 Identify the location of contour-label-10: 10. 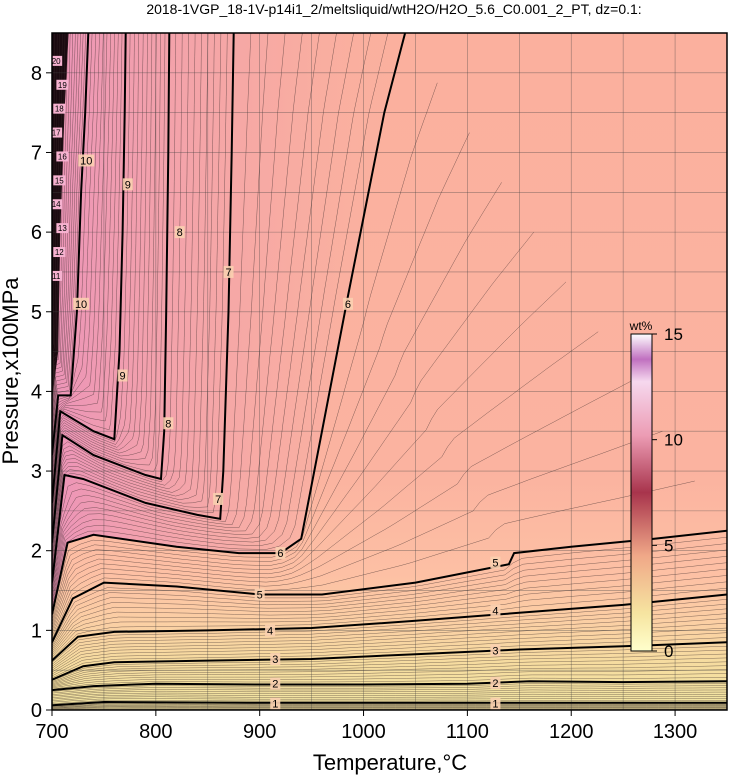
(81, 304).